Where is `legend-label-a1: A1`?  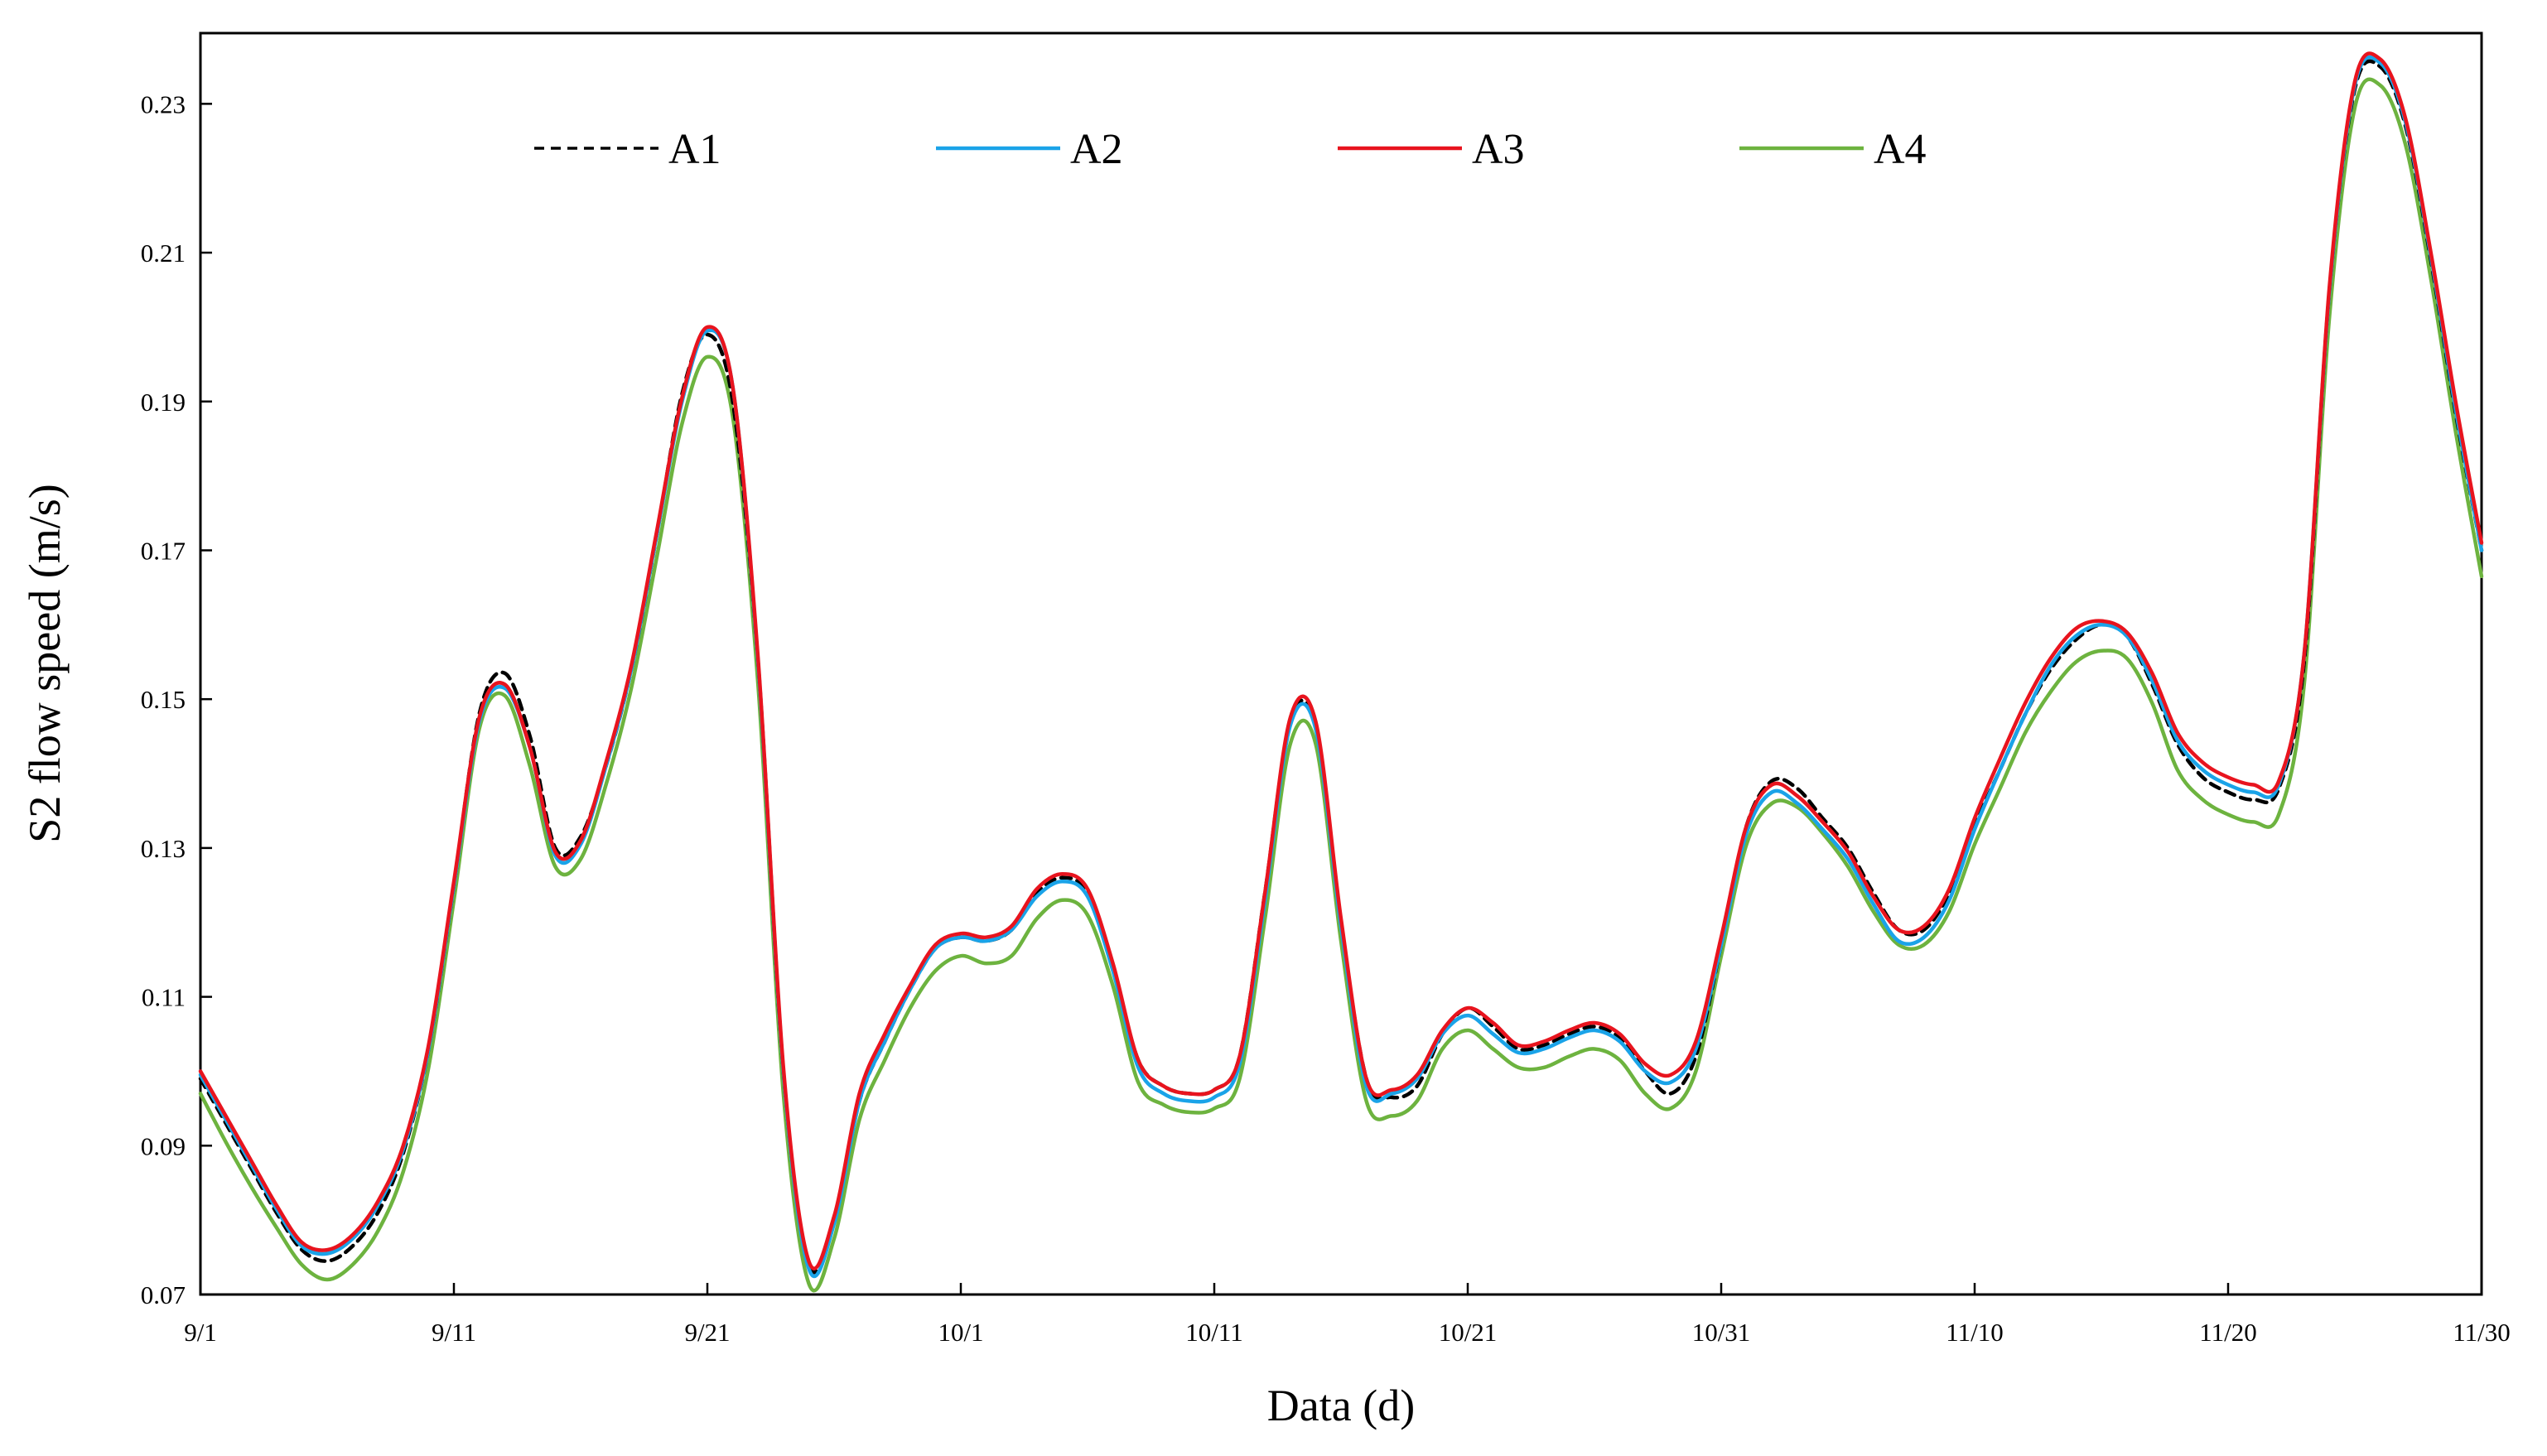 legend-label-a1: A1 is located at coordinates (694, 149).